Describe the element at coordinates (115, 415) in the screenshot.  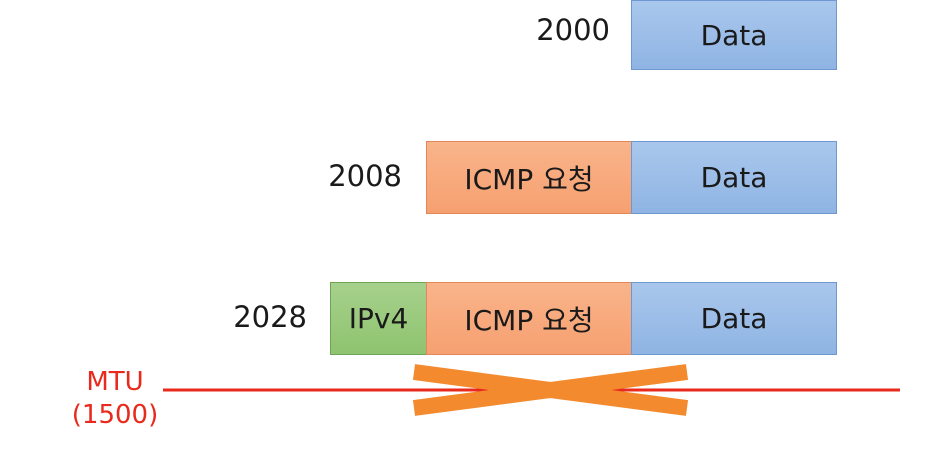
I see `mtu-value: (1500)` at that location.